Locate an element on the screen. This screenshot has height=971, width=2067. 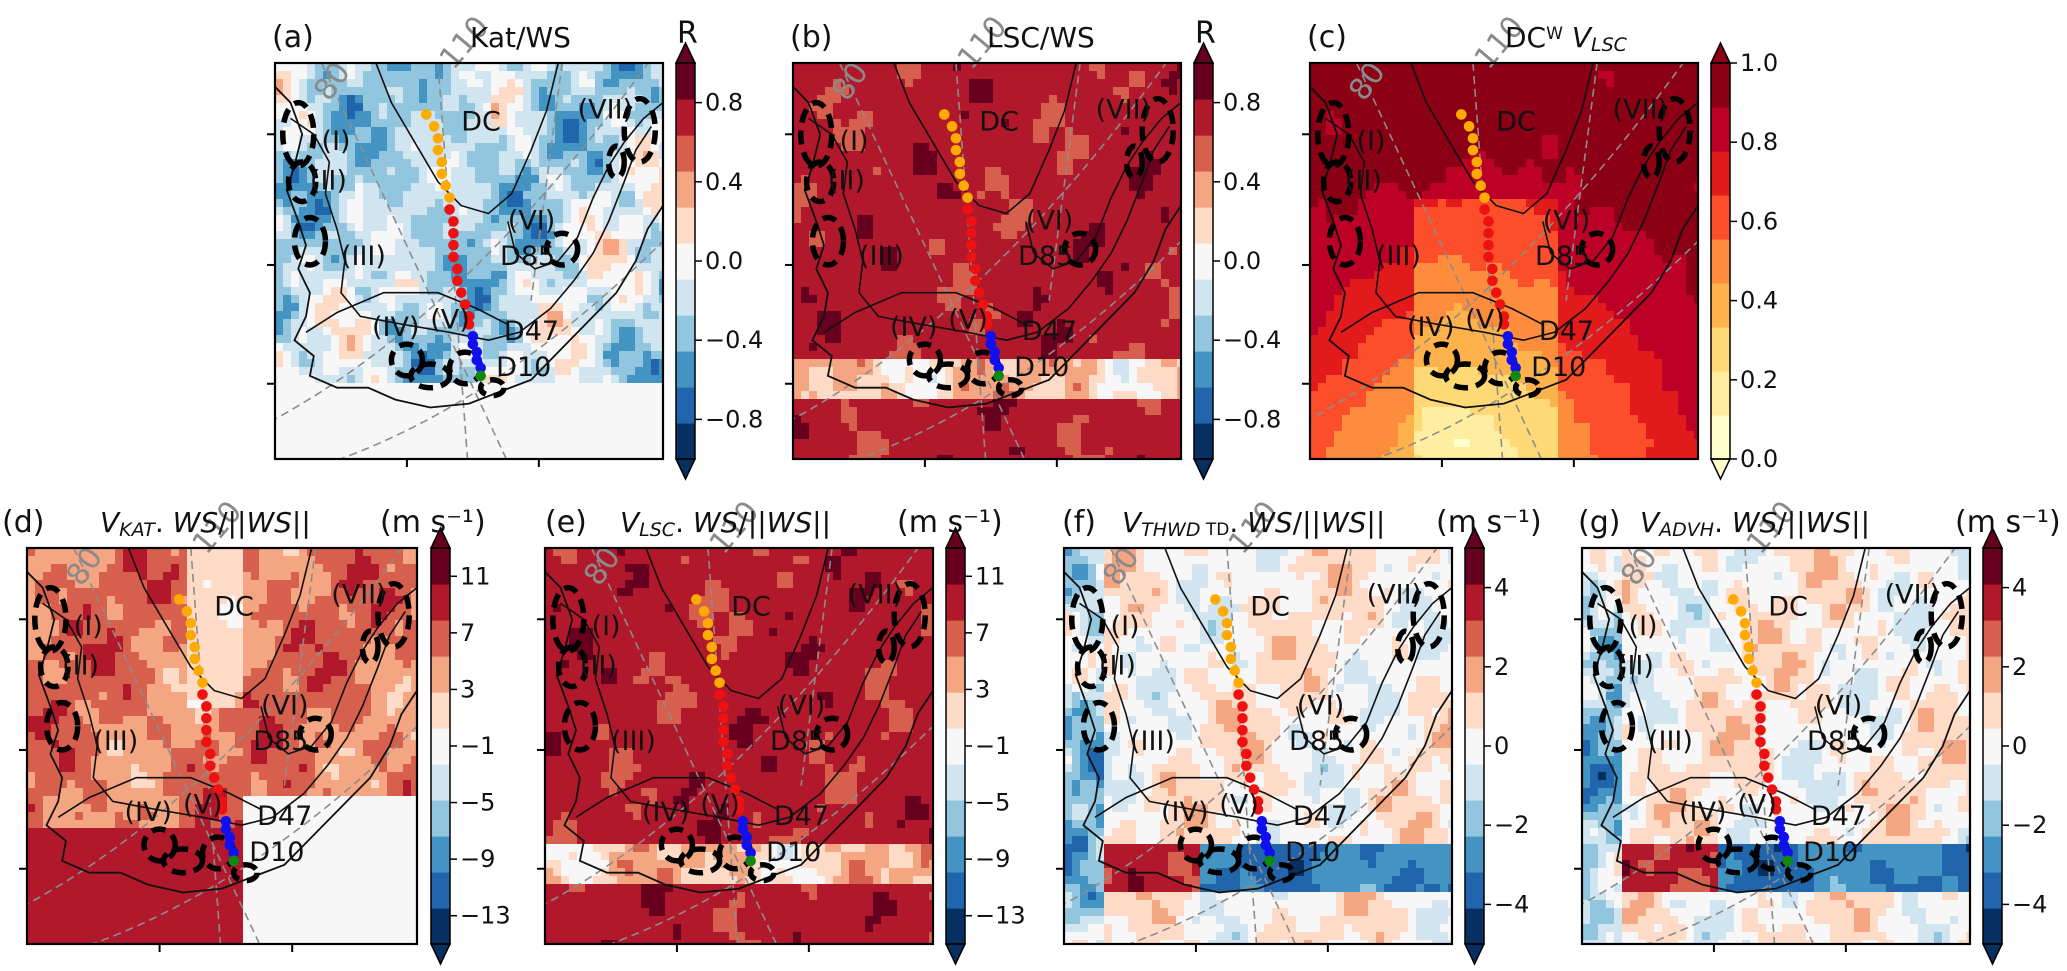
title-part: KAT is located at coordinates (137, 530).